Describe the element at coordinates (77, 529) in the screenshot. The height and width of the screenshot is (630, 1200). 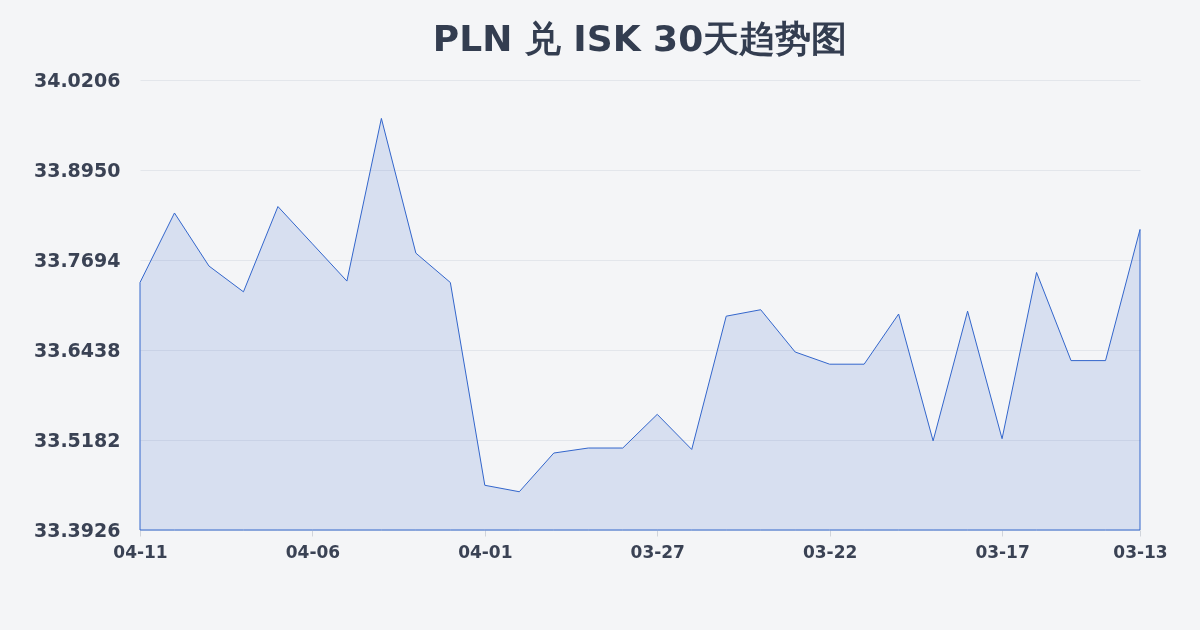
I see `y-tick-label: 33.3926` at that location.